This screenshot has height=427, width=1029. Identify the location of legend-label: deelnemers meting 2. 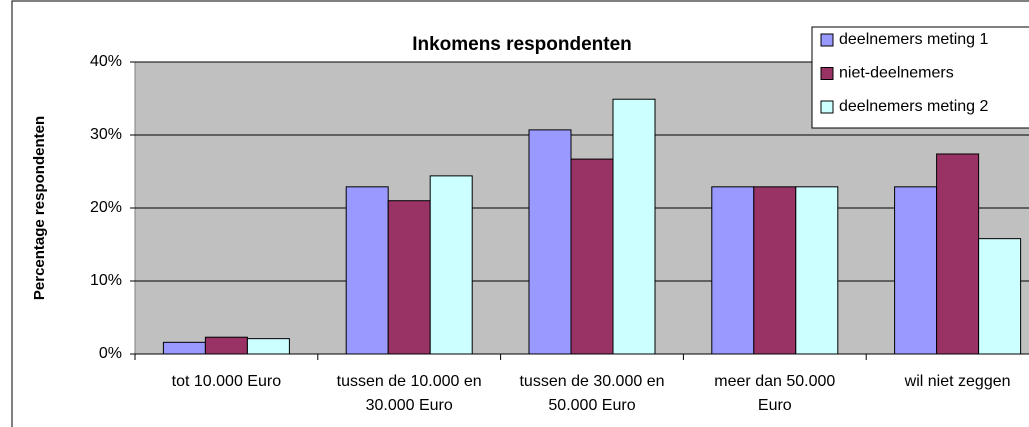
(914, 106).